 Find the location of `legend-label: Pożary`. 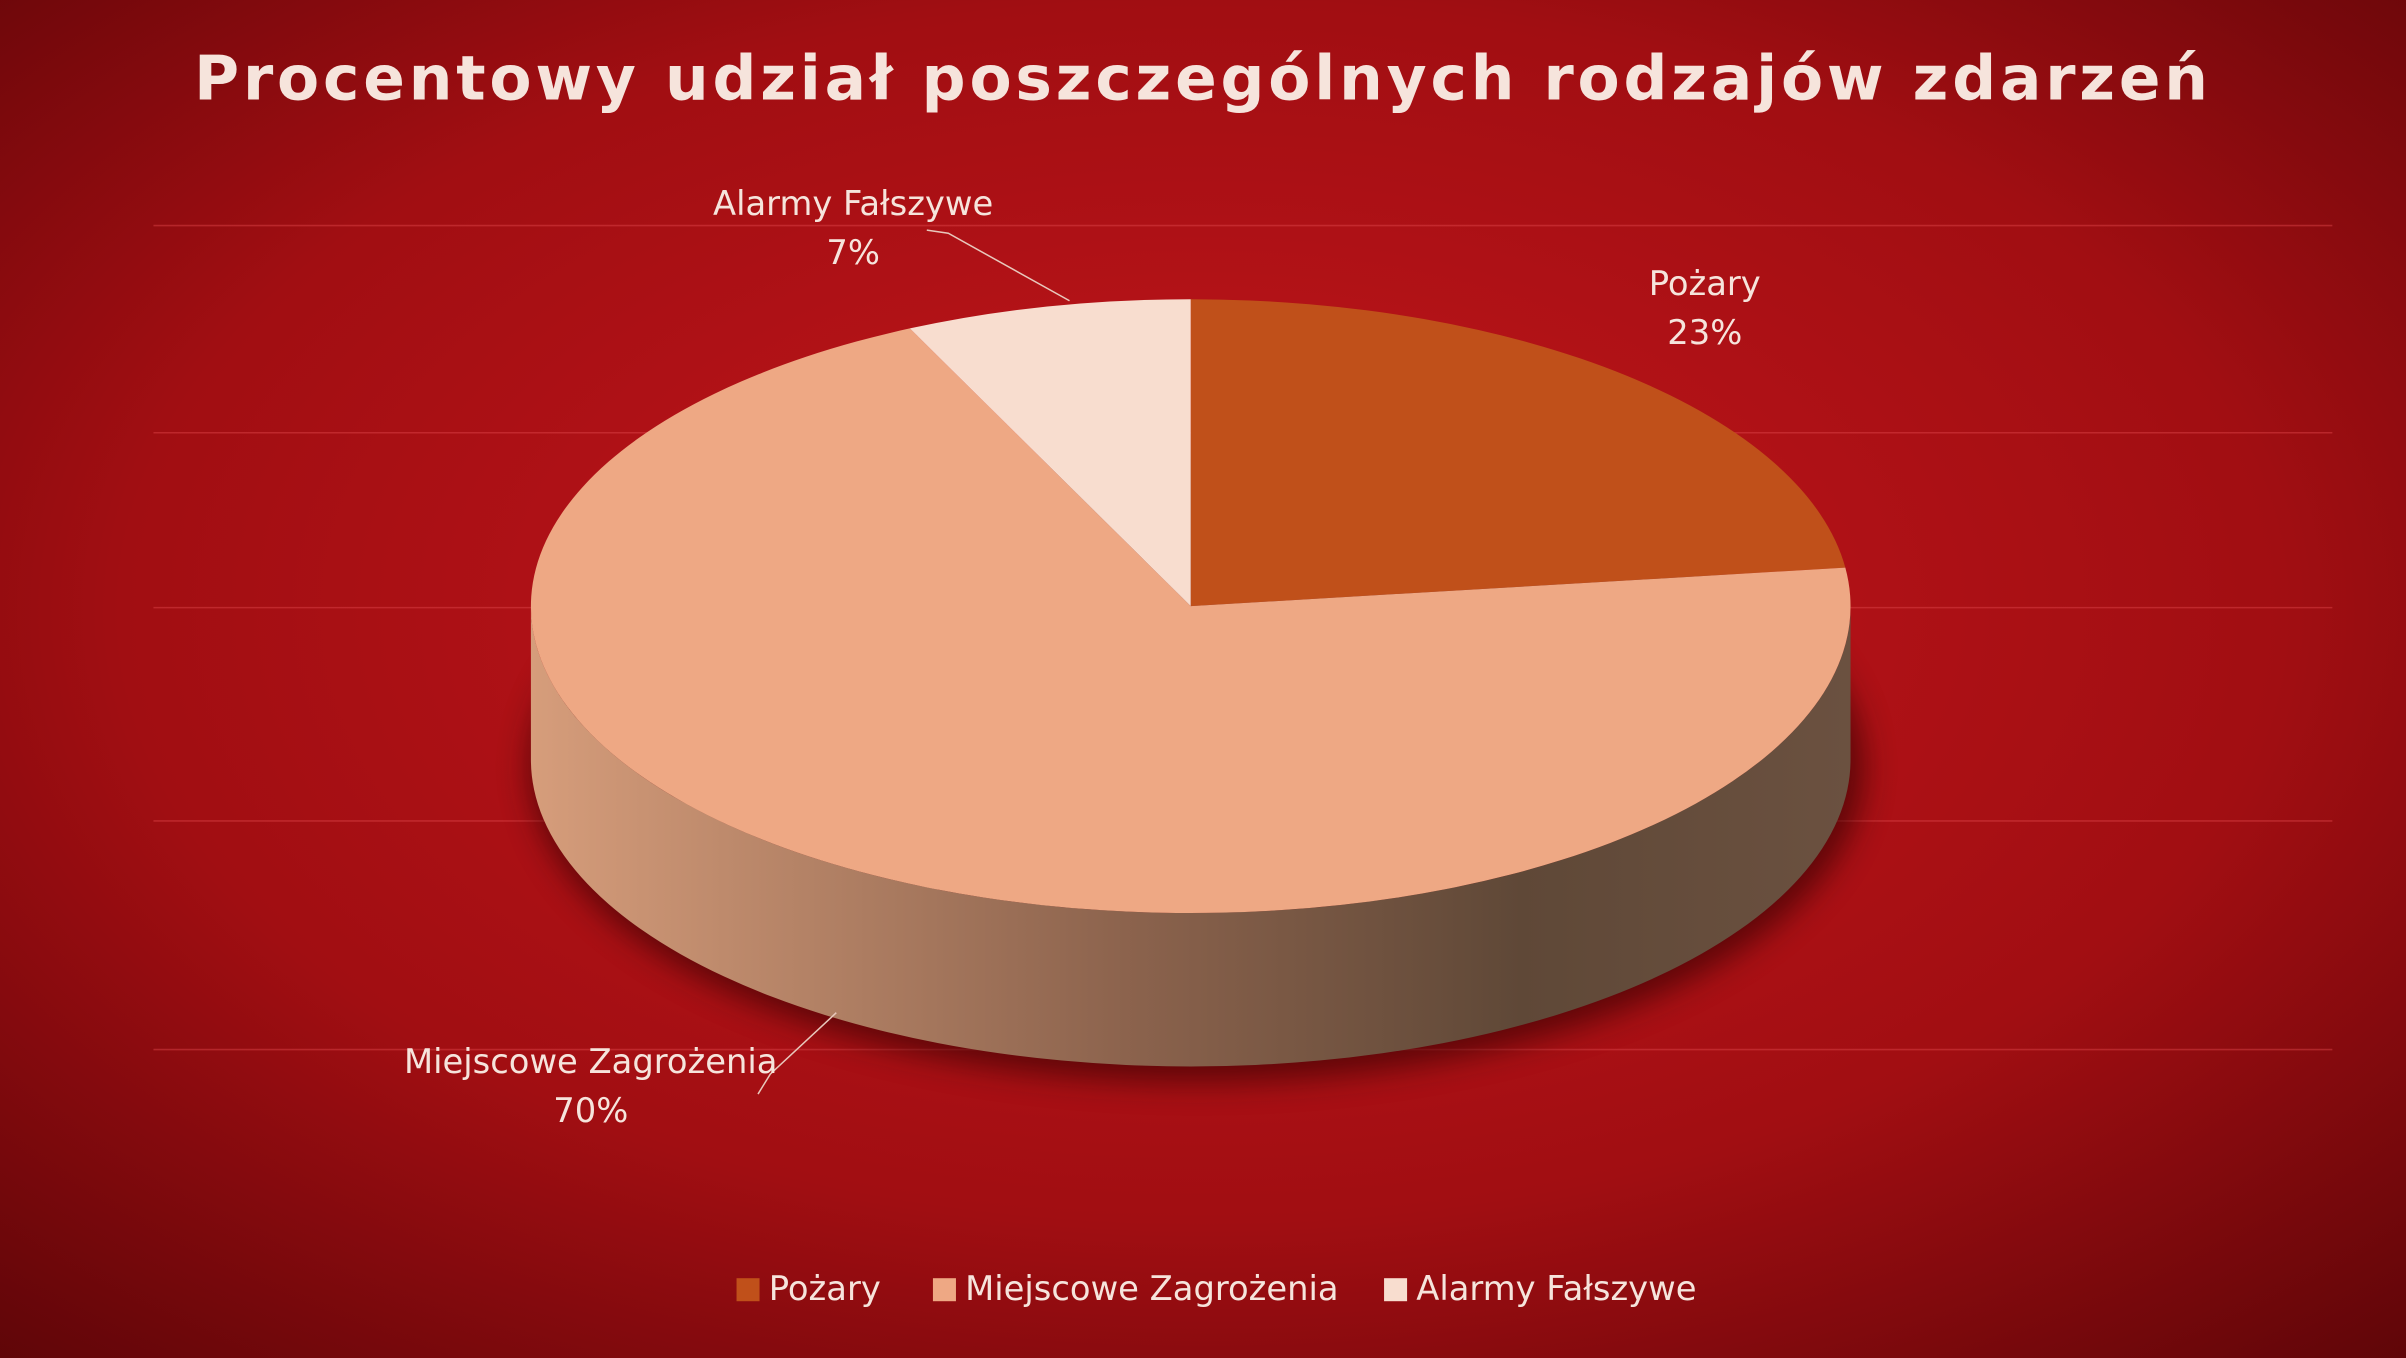

legend-label: Pożary is located at coordinates (825, 1288).